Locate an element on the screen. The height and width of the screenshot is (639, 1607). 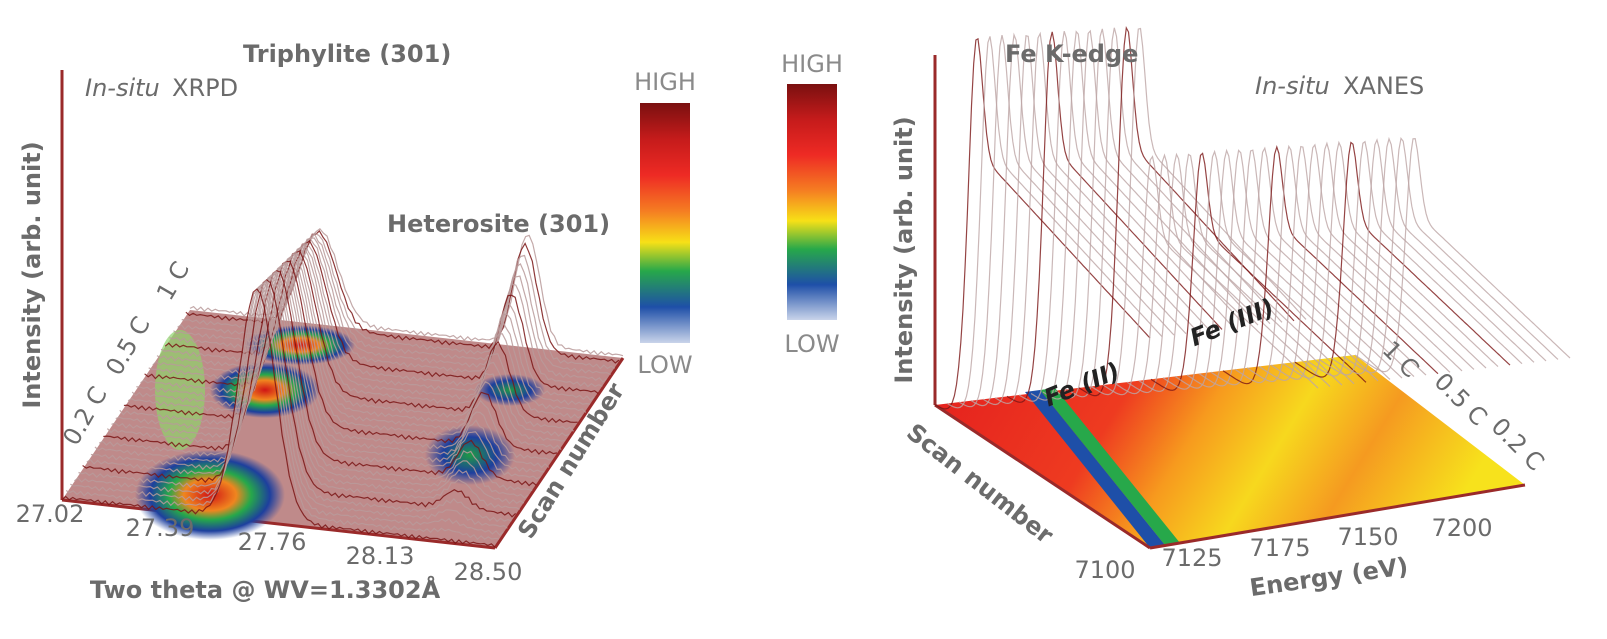
x-tick-label: 7100 is located at coordinates (1104, 570).